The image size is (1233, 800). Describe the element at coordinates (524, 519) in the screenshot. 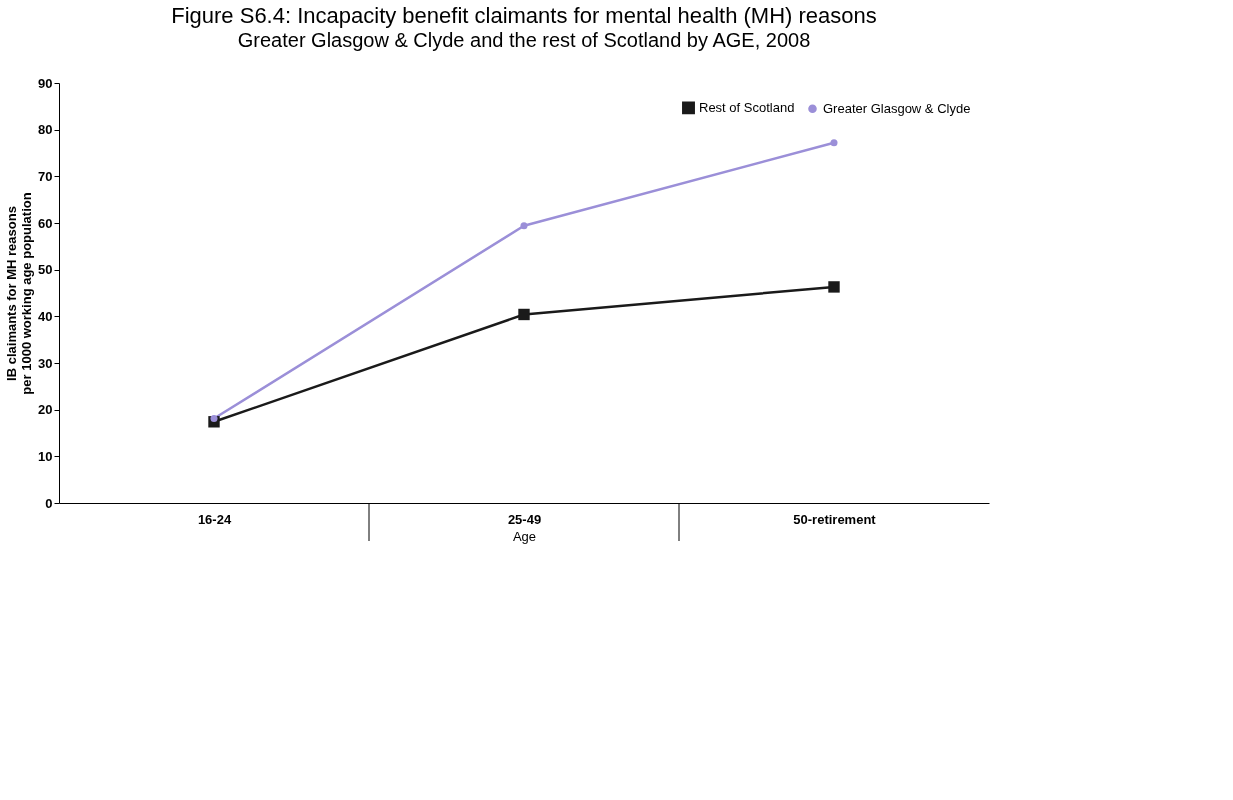

I see `x-tick-label: 25-49` at that location.